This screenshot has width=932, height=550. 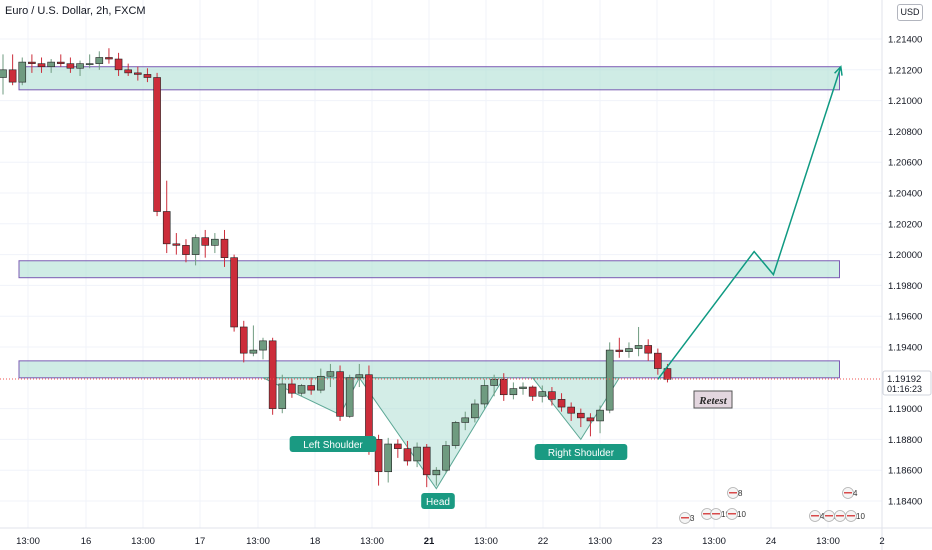 I want to click on event-badge: 3, so click(x=687, y=518).